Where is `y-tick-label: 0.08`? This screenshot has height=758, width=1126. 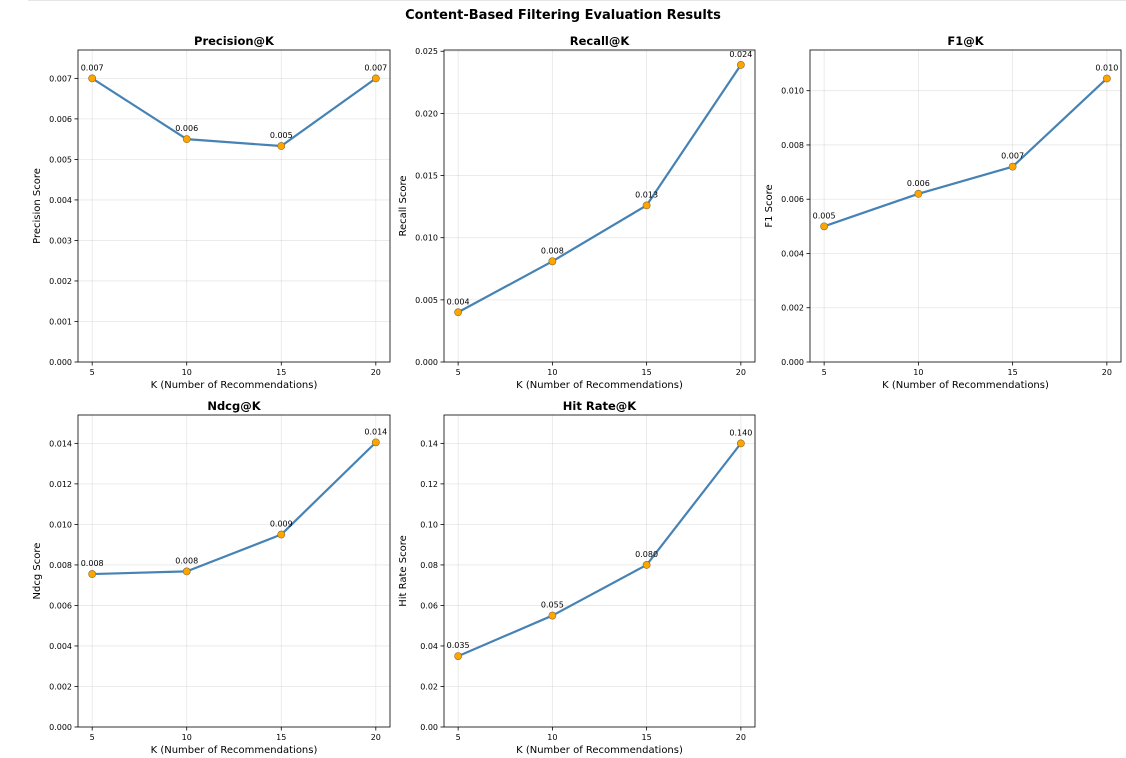 y-tick-label: 0.08 is located at coordinates (429, 565).